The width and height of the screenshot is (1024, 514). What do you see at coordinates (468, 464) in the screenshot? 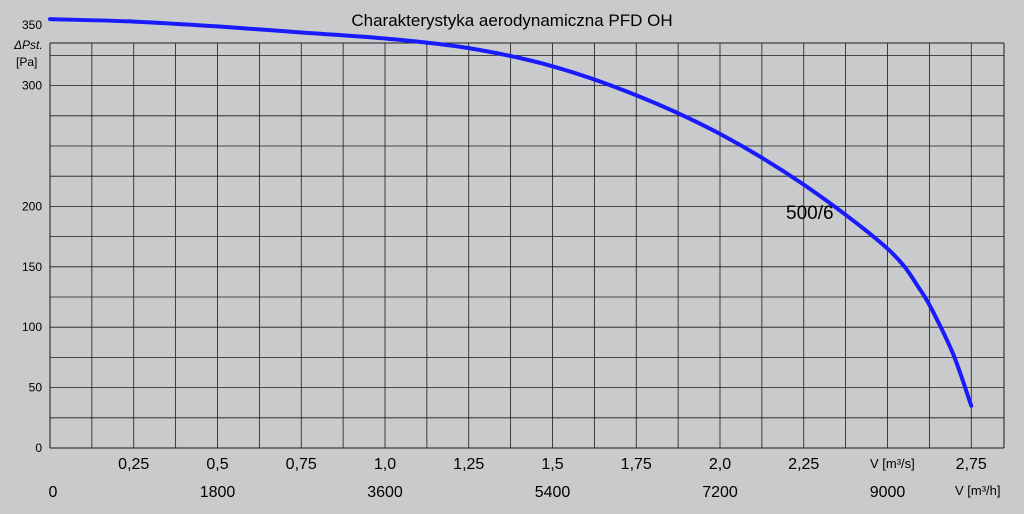
I see `x-tick-label-m3s: 1,25` at bounding box center [468, 464].